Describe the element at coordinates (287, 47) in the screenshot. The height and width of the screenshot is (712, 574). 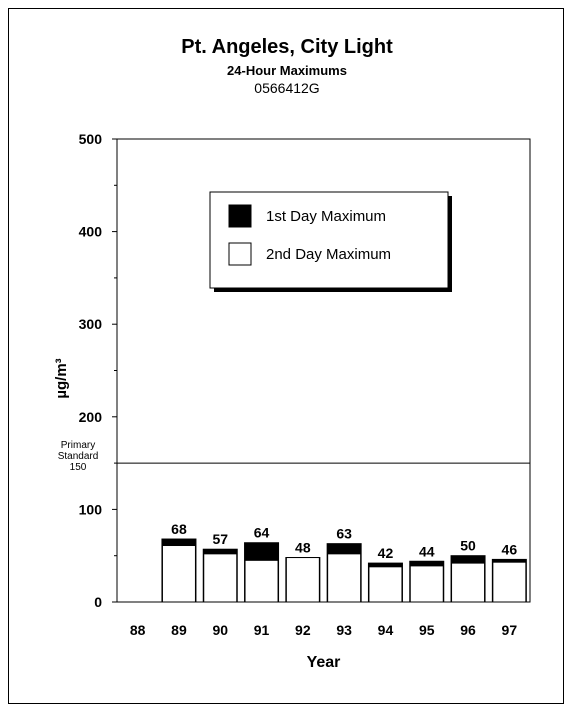
I see `chart-title: Pt. Angeles, City Light` at that location.